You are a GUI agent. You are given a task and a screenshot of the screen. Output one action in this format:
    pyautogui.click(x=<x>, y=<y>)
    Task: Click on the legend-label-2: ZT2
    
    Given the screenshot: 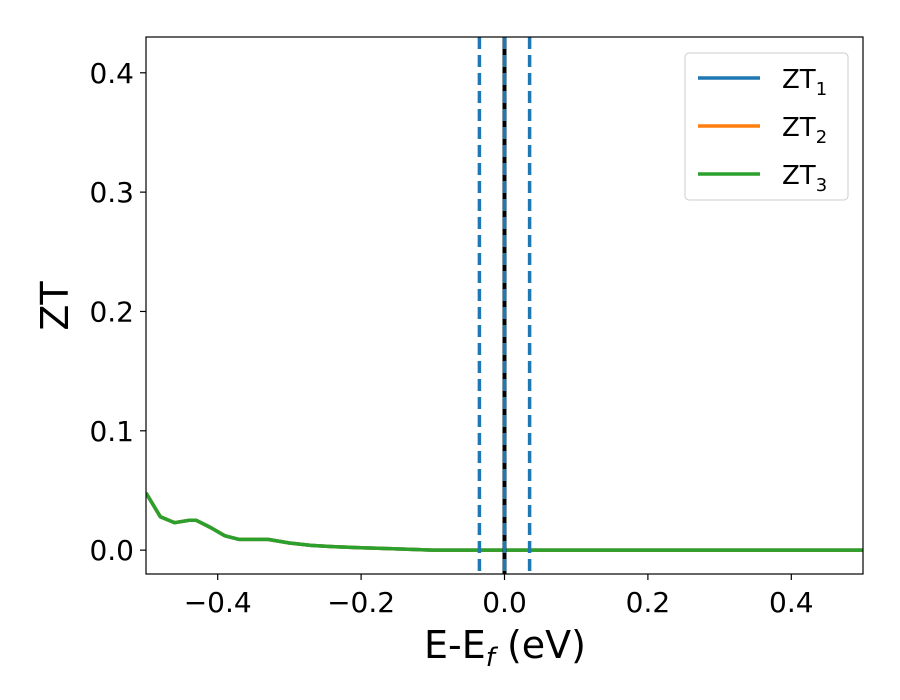 What is the action you would take?
    pyautogui.click(x=804, y=130)
    